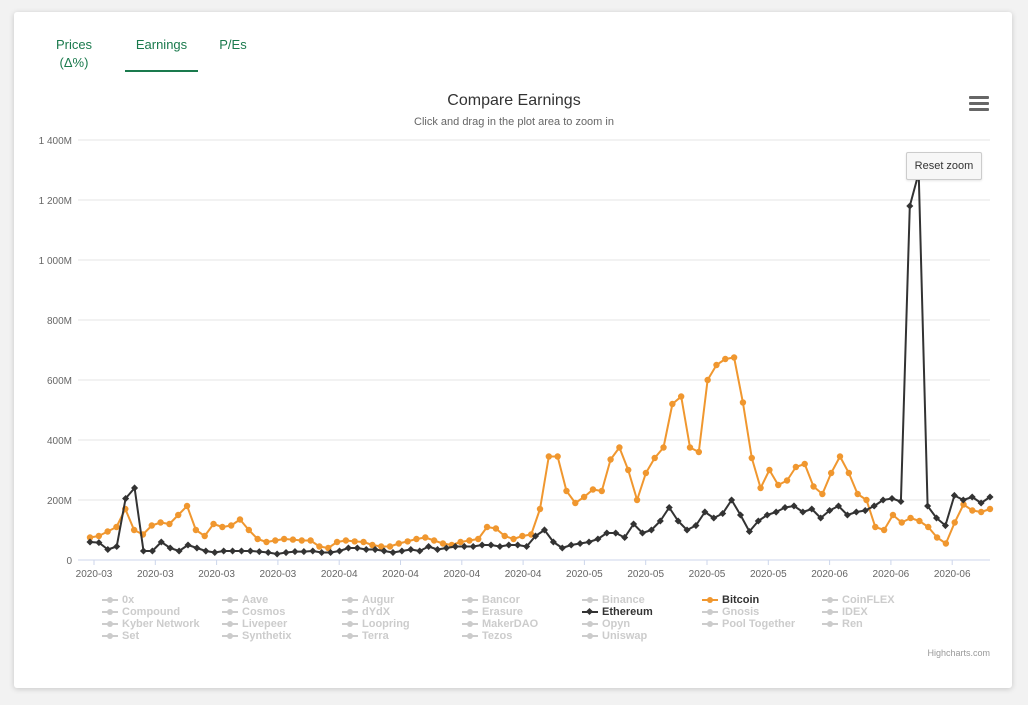  Describe the element at coordinates (845, 612) in the screenshot. I see `legend-item-idex: IDEX` at that location.